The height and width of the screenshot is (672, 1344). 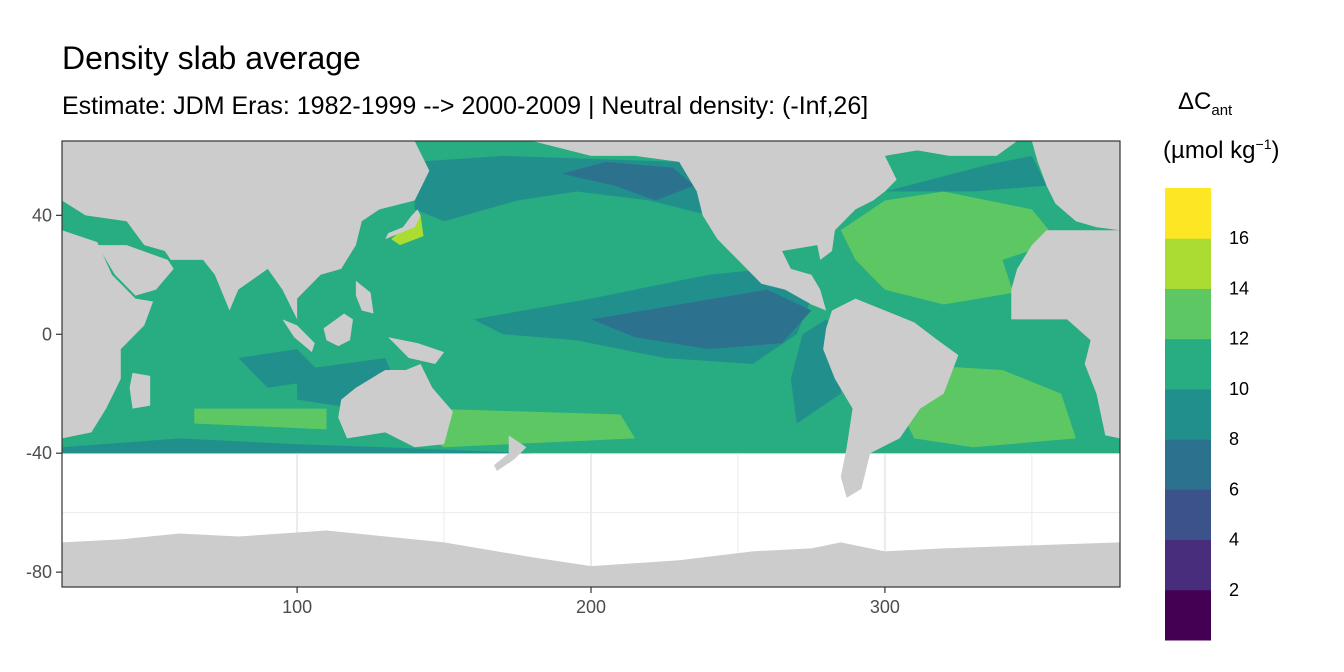 I want to click on x-tick-label: 300, so click(x=885, y=607).